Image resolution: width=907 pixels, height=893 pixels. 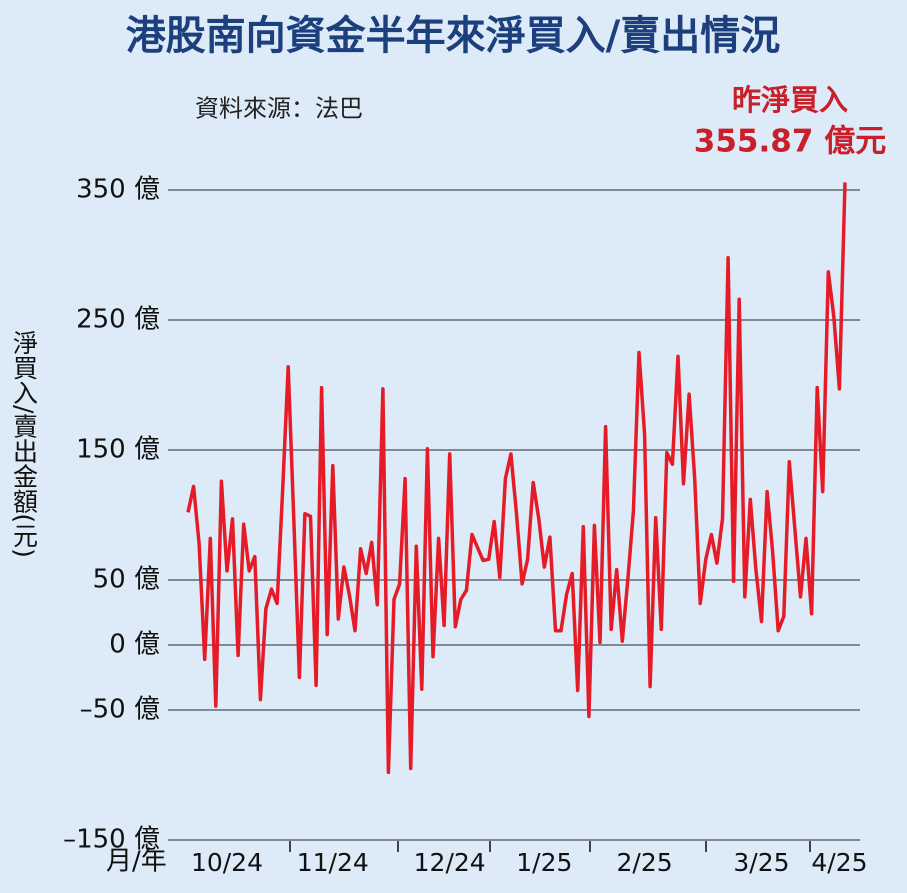 What do you see at coordinates (134, 645) in the screenshot?
I see `y-tick-label: 0 億` at bounding box center [134, 645].